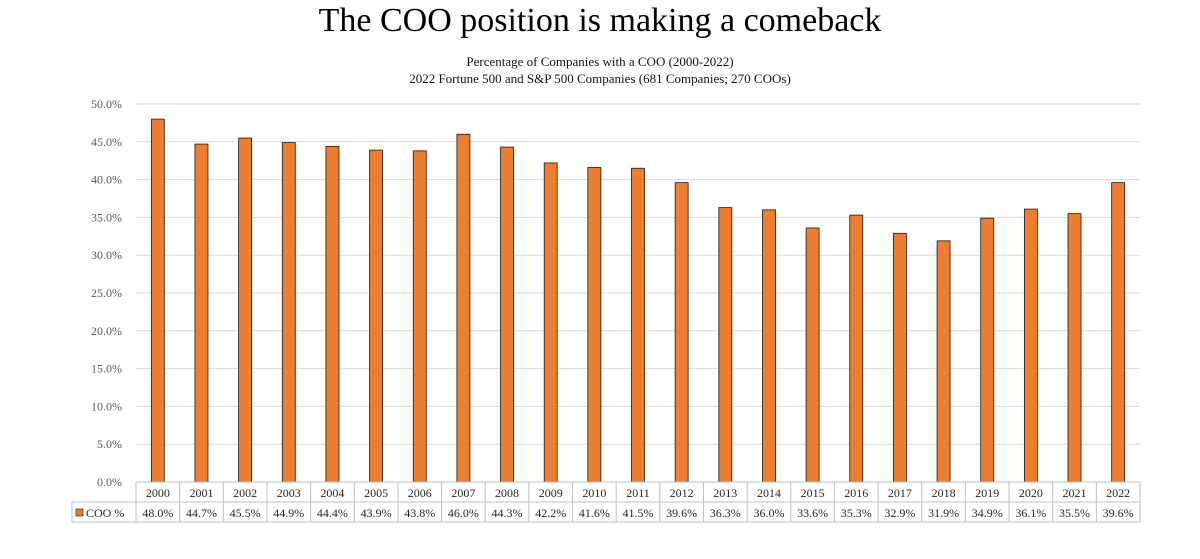 Image resolution: width=1200 pixels, height=559 pixels. I want to click on legend-label: COO %, so click(105, 513).